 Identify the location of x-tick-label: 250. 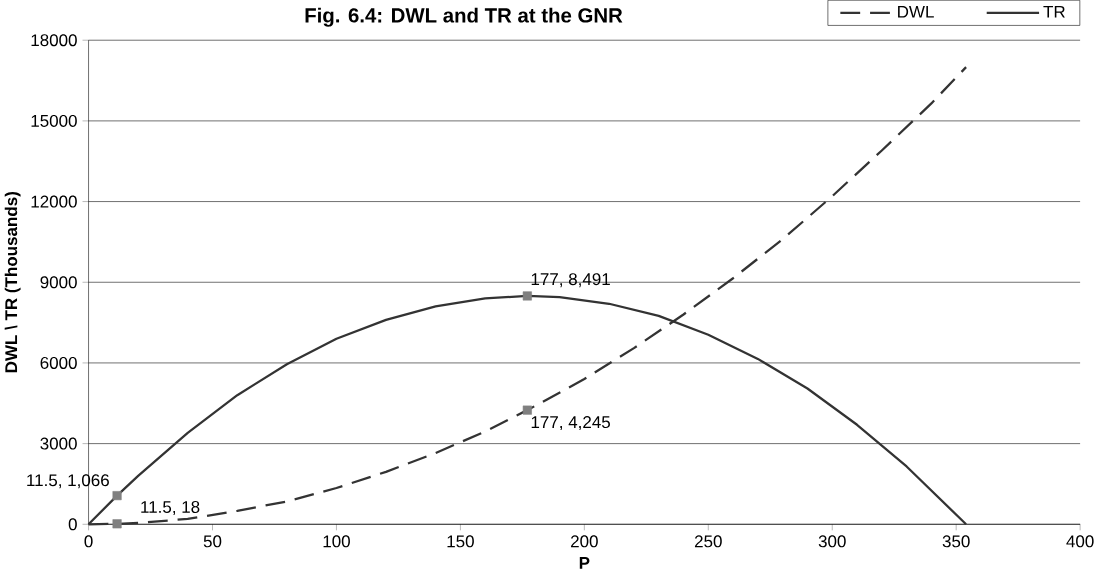
(708, 541).